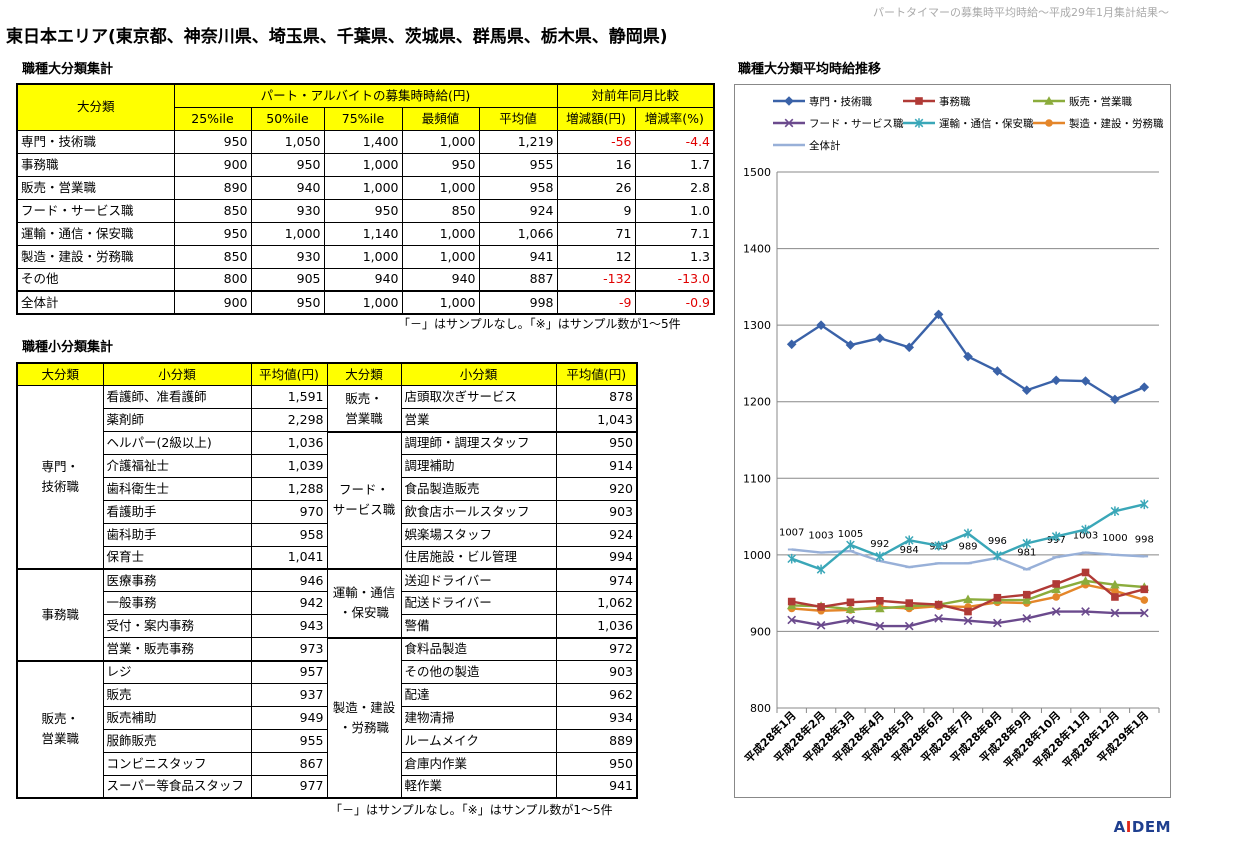 The image size is (1245, 856). Describe the element at coordinates (596, 763) in the screenshot. I see `subcategory-avg: 950` at that location.